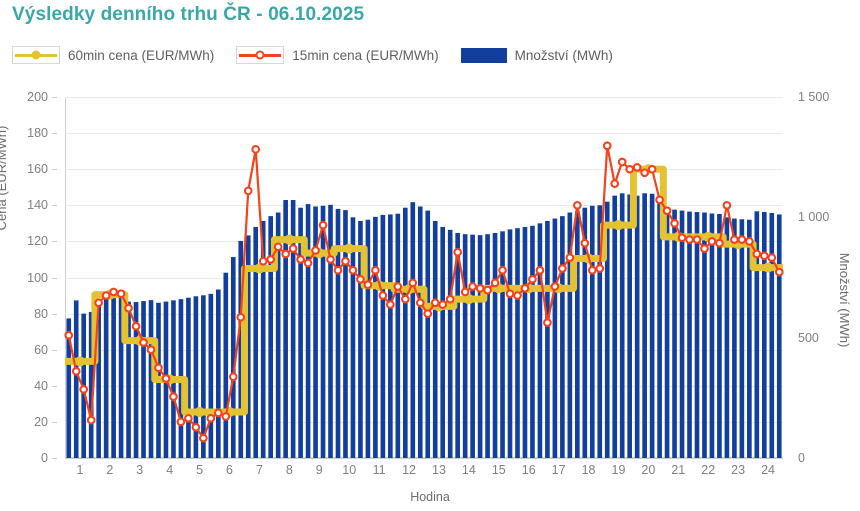 The width and height of the screenshot is (860, 511). What do you see at coordinates (80, 361) in the screenshot?
I see `marker-60min` at bounding box center [80, 361].